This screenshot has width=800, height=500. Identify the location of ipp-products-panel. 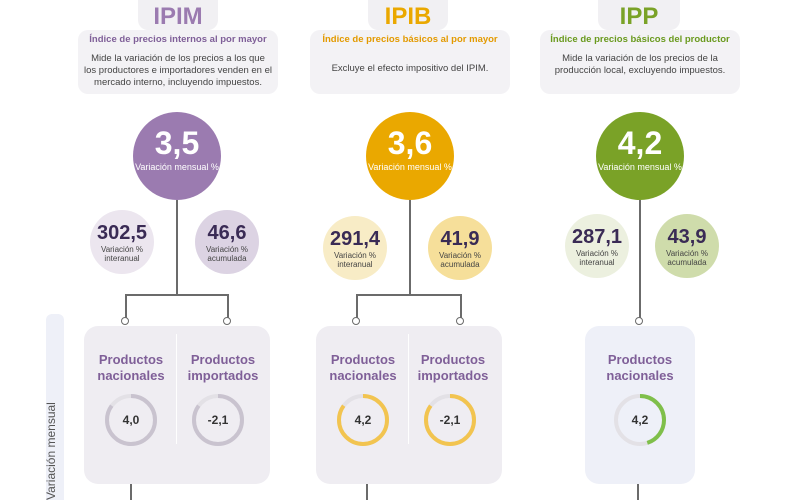
(640, 405).